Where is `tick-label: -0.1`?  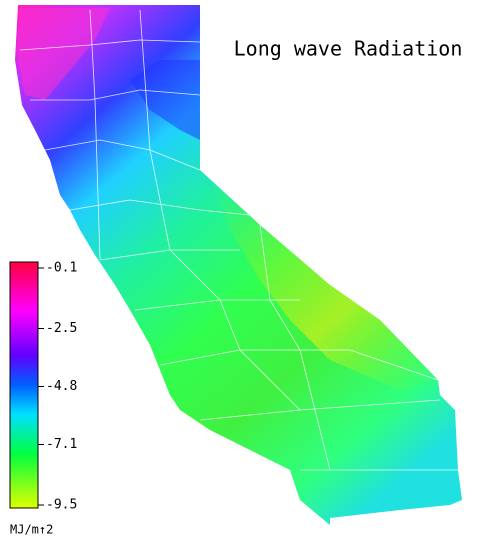
tick-label: -0.1 is located at coordinates (61, 268).